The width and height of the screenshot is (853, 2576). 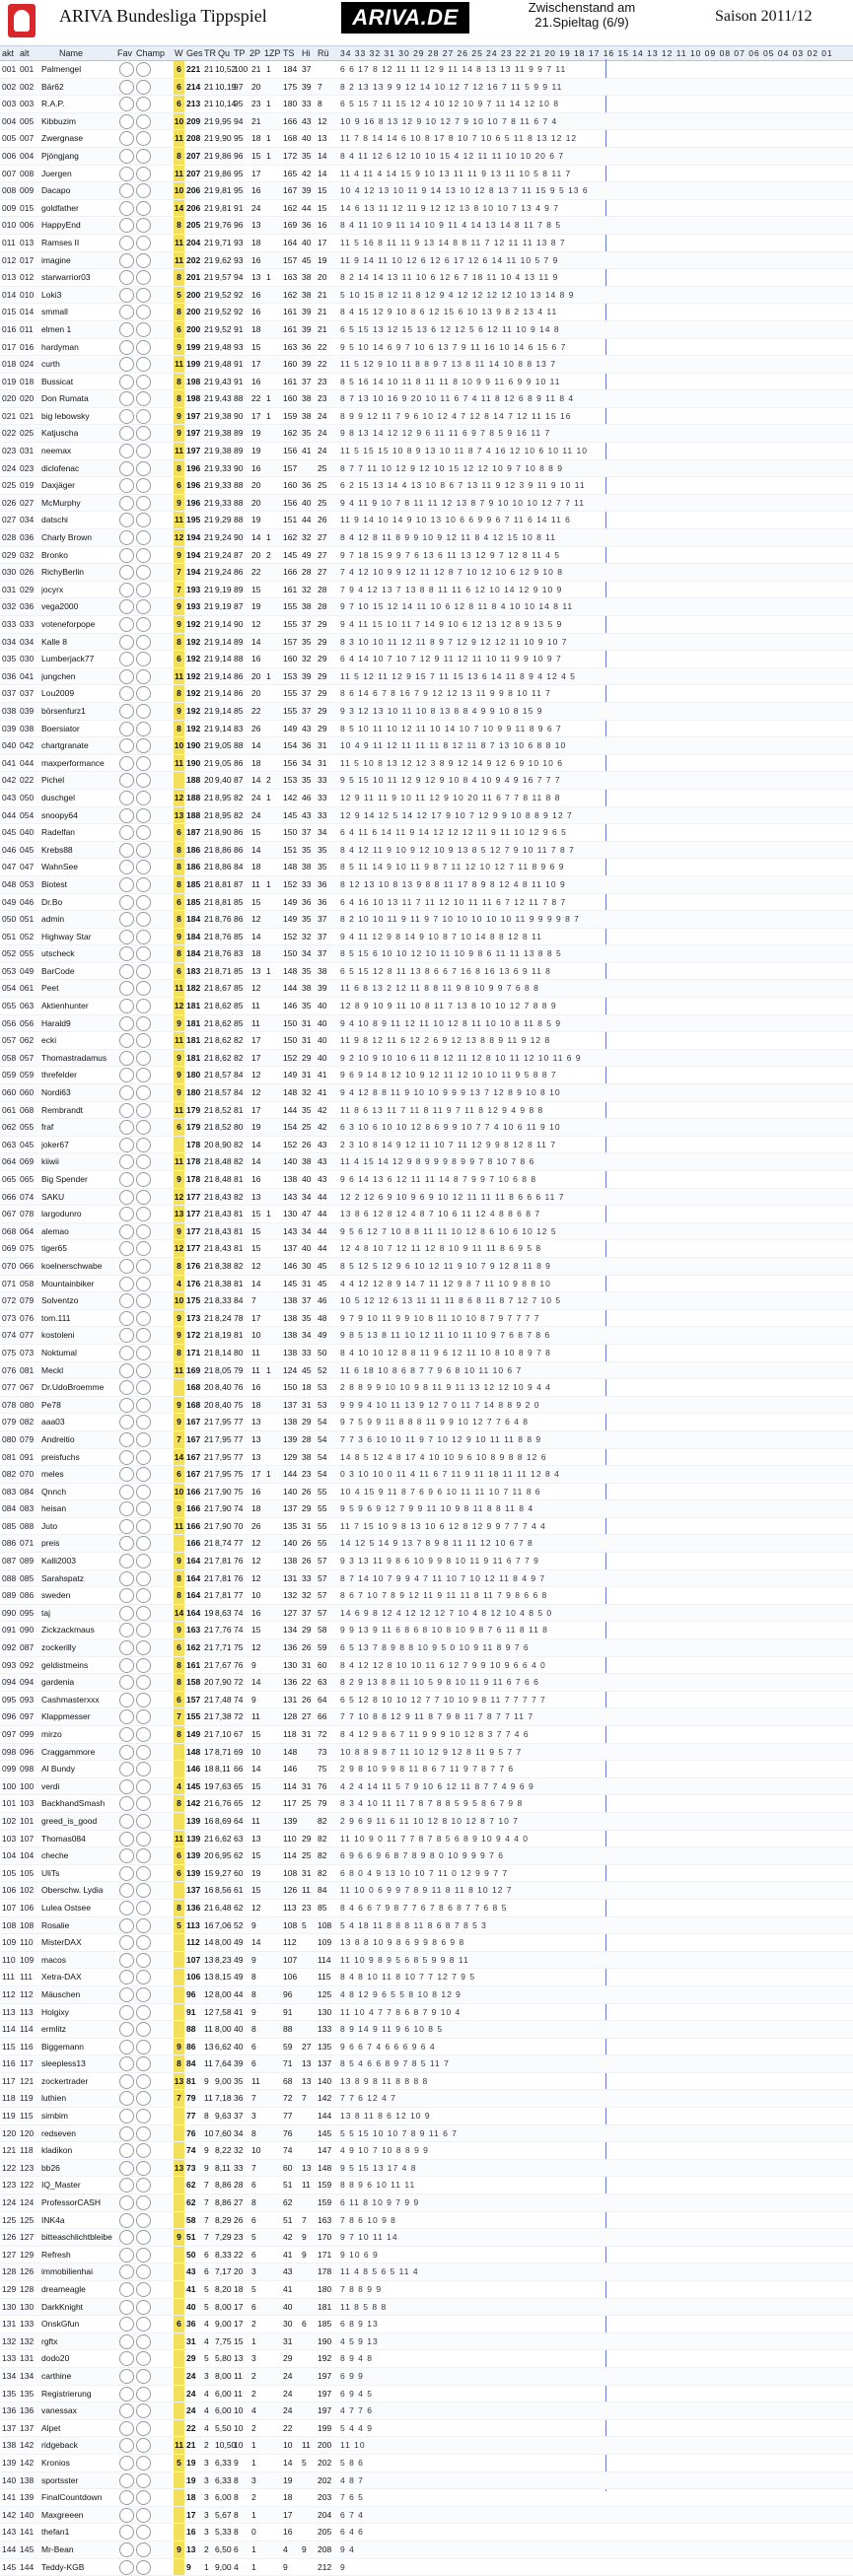 I want to click on cell-name: Dacapo, so click(x=76, y=190).